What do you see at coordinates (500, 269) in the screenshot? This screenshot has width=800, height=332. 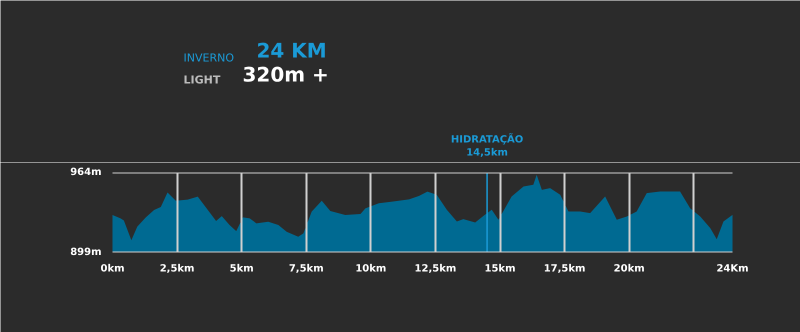 I see `x-tick-label: 15km` at bounding box center [500, 269].